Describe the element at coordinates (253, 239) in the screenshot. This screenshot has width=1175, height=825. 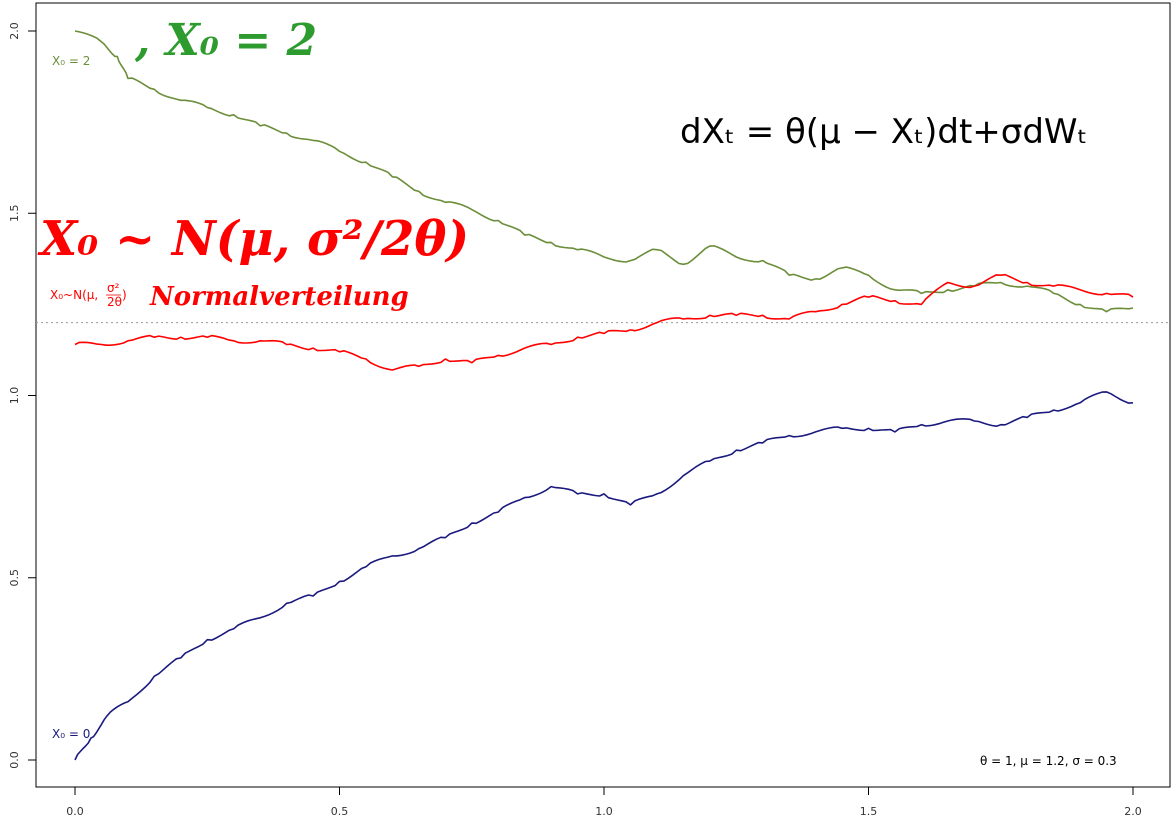
I see `handwritten-red-formula: X₀ ~ N(μ, σ²/2θ)` at that location.